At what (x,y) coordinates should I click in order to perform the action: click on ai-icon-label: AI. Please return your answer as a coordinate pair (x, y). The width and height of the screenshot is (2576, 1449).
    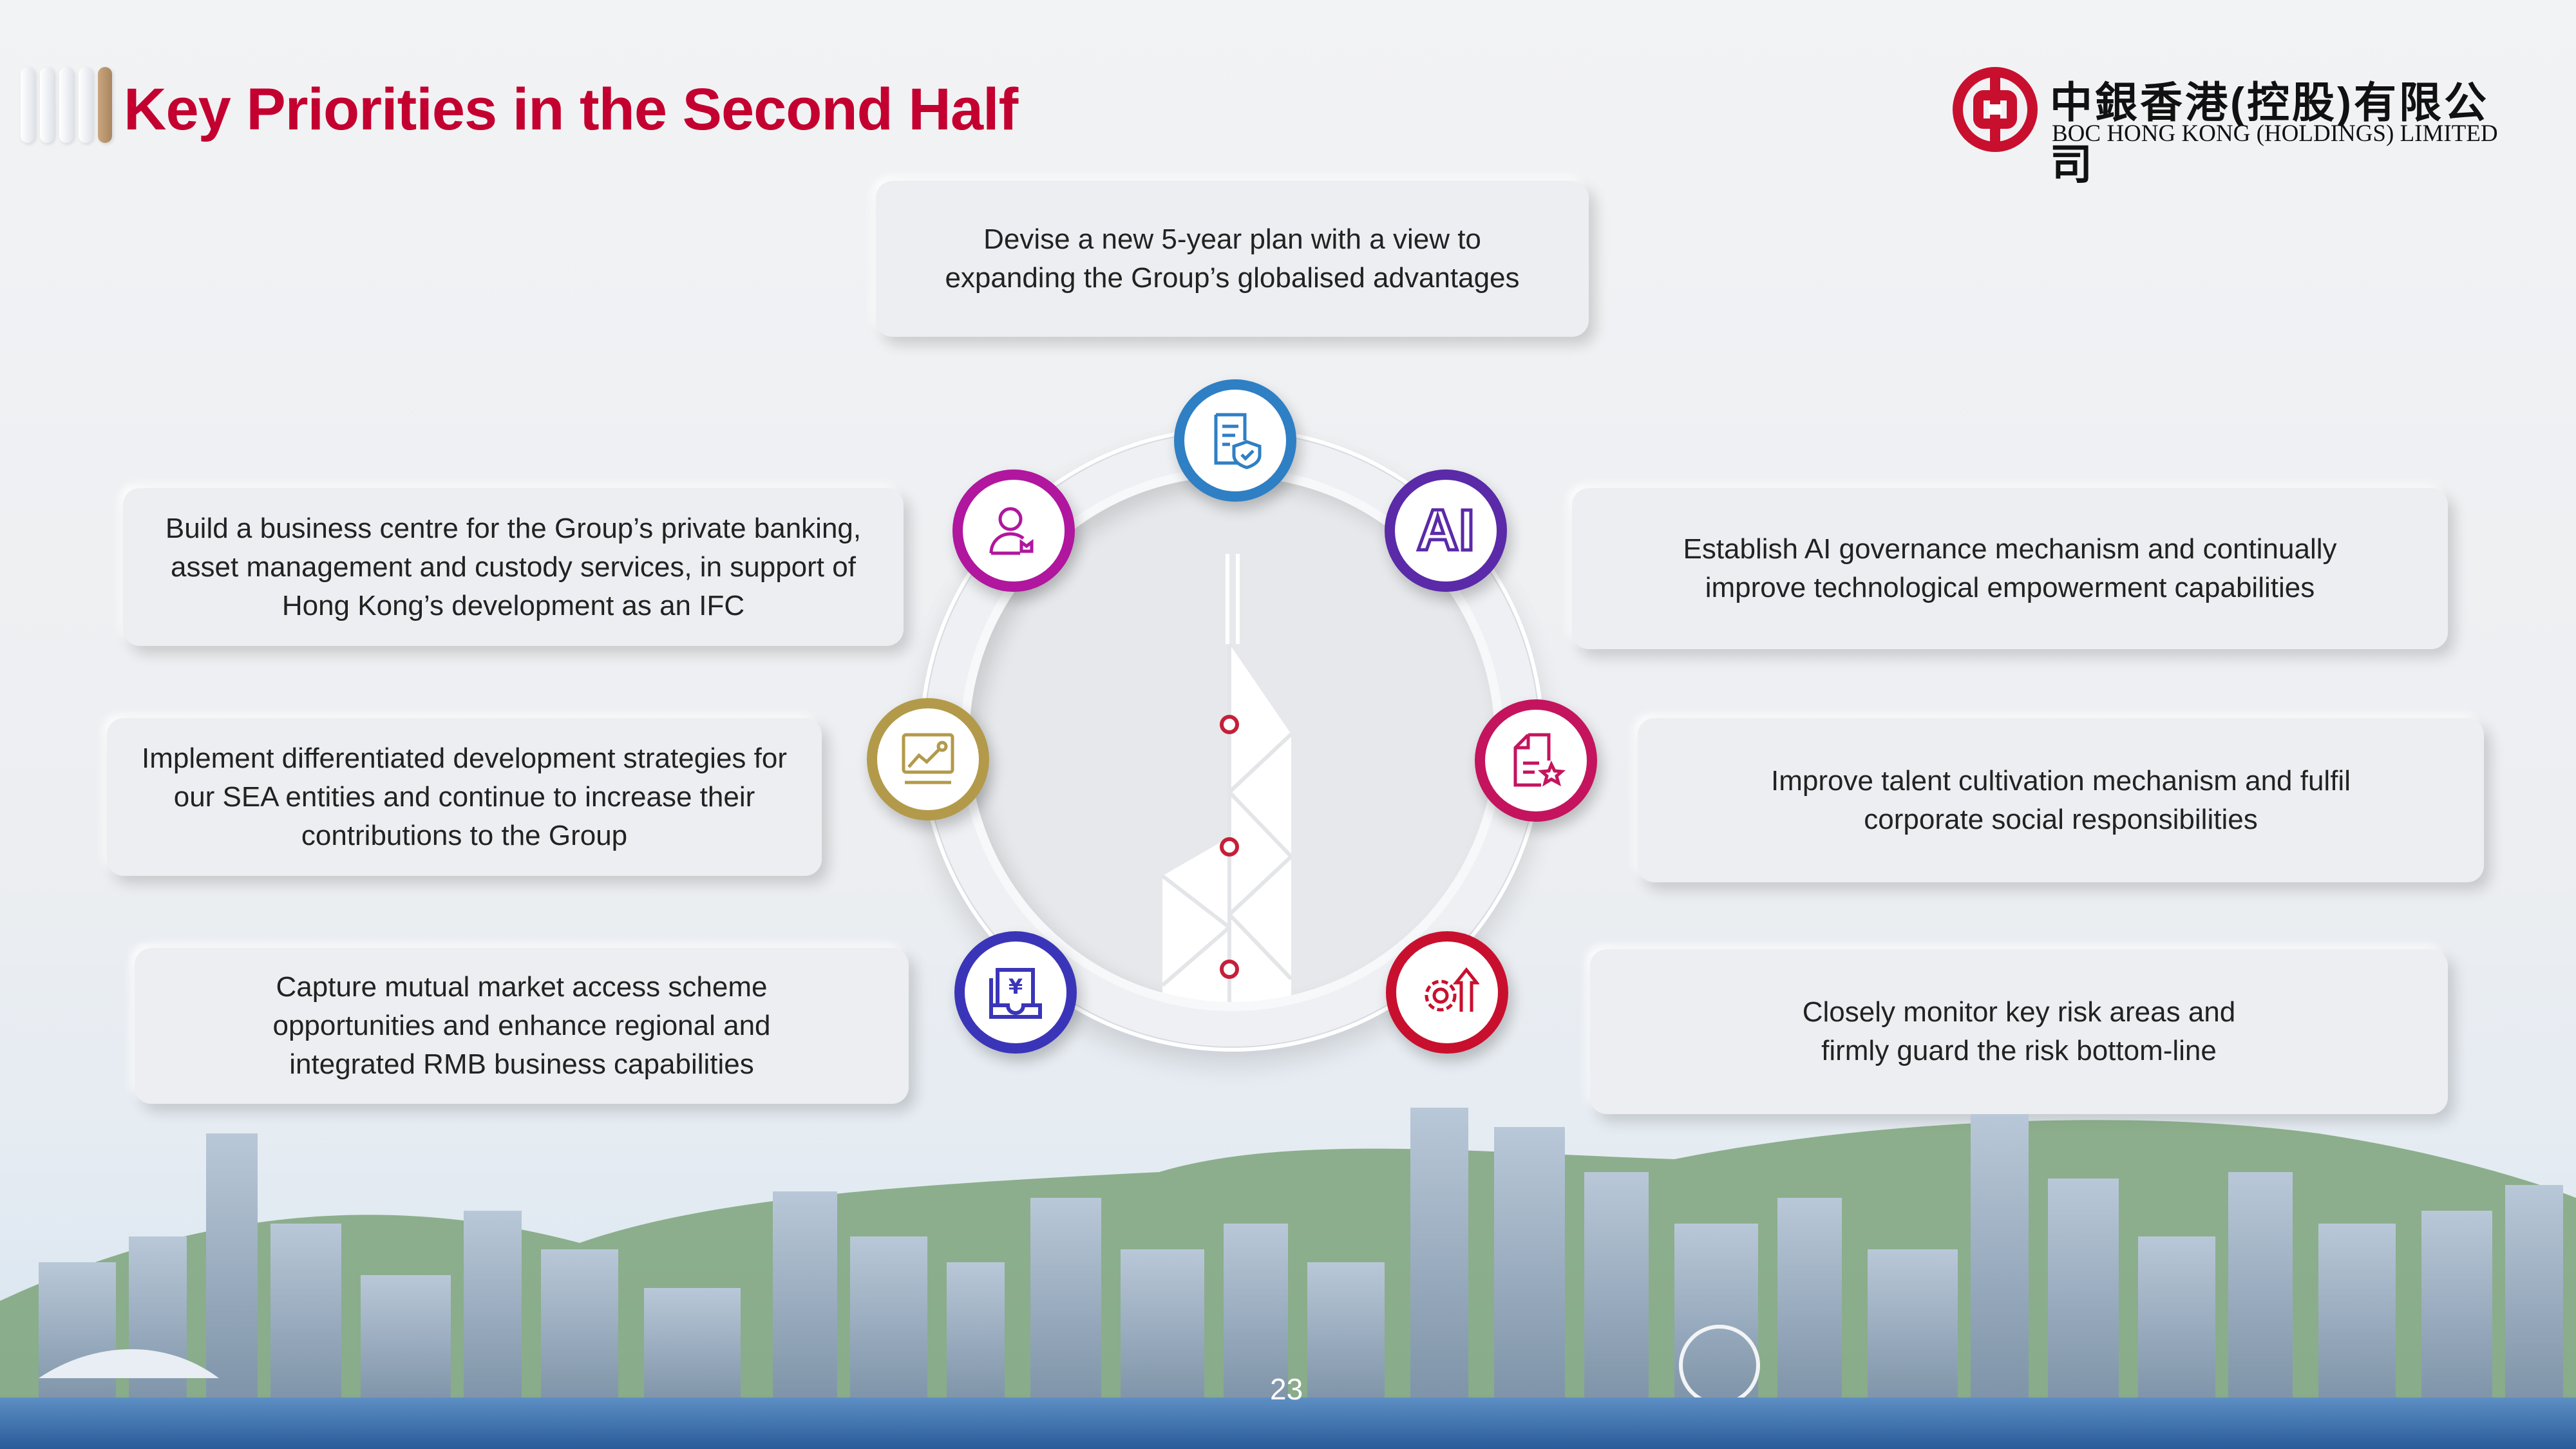
    Looking at the image, I should click on (1446, 530).